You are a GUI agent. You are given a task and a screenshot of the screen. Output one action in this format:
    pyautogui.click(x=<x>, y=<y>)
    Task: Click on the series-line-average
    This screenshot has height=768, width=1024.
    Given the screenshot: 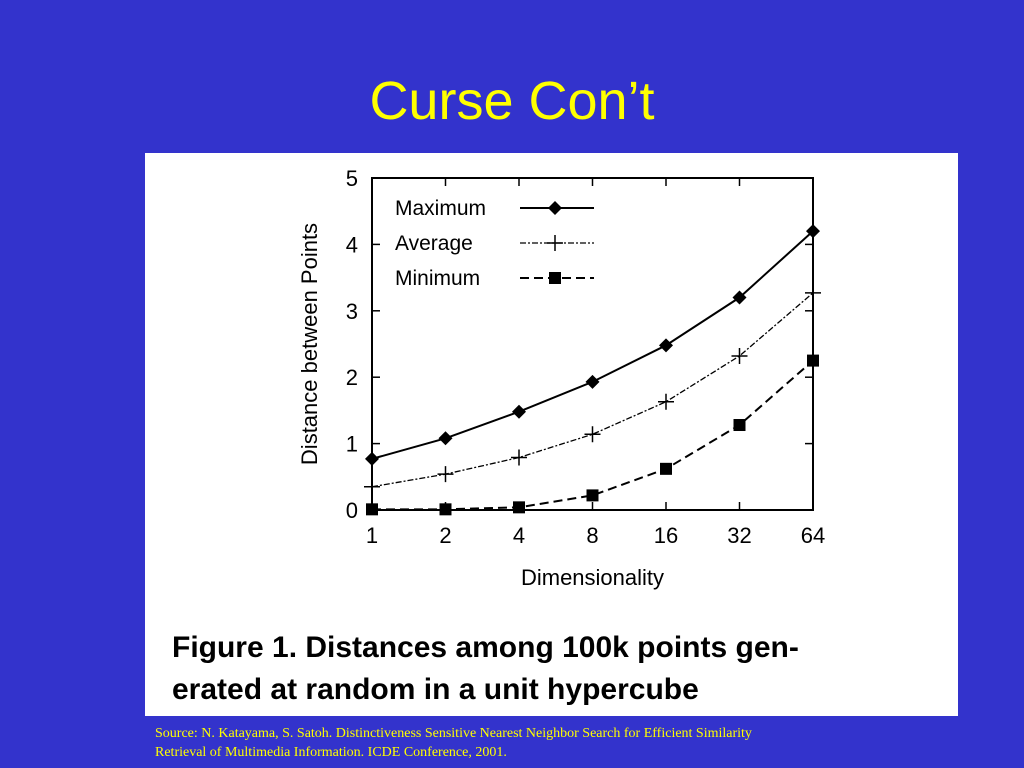 What is the action you would take?
    pyautogui.click(x=592, y=390)
    